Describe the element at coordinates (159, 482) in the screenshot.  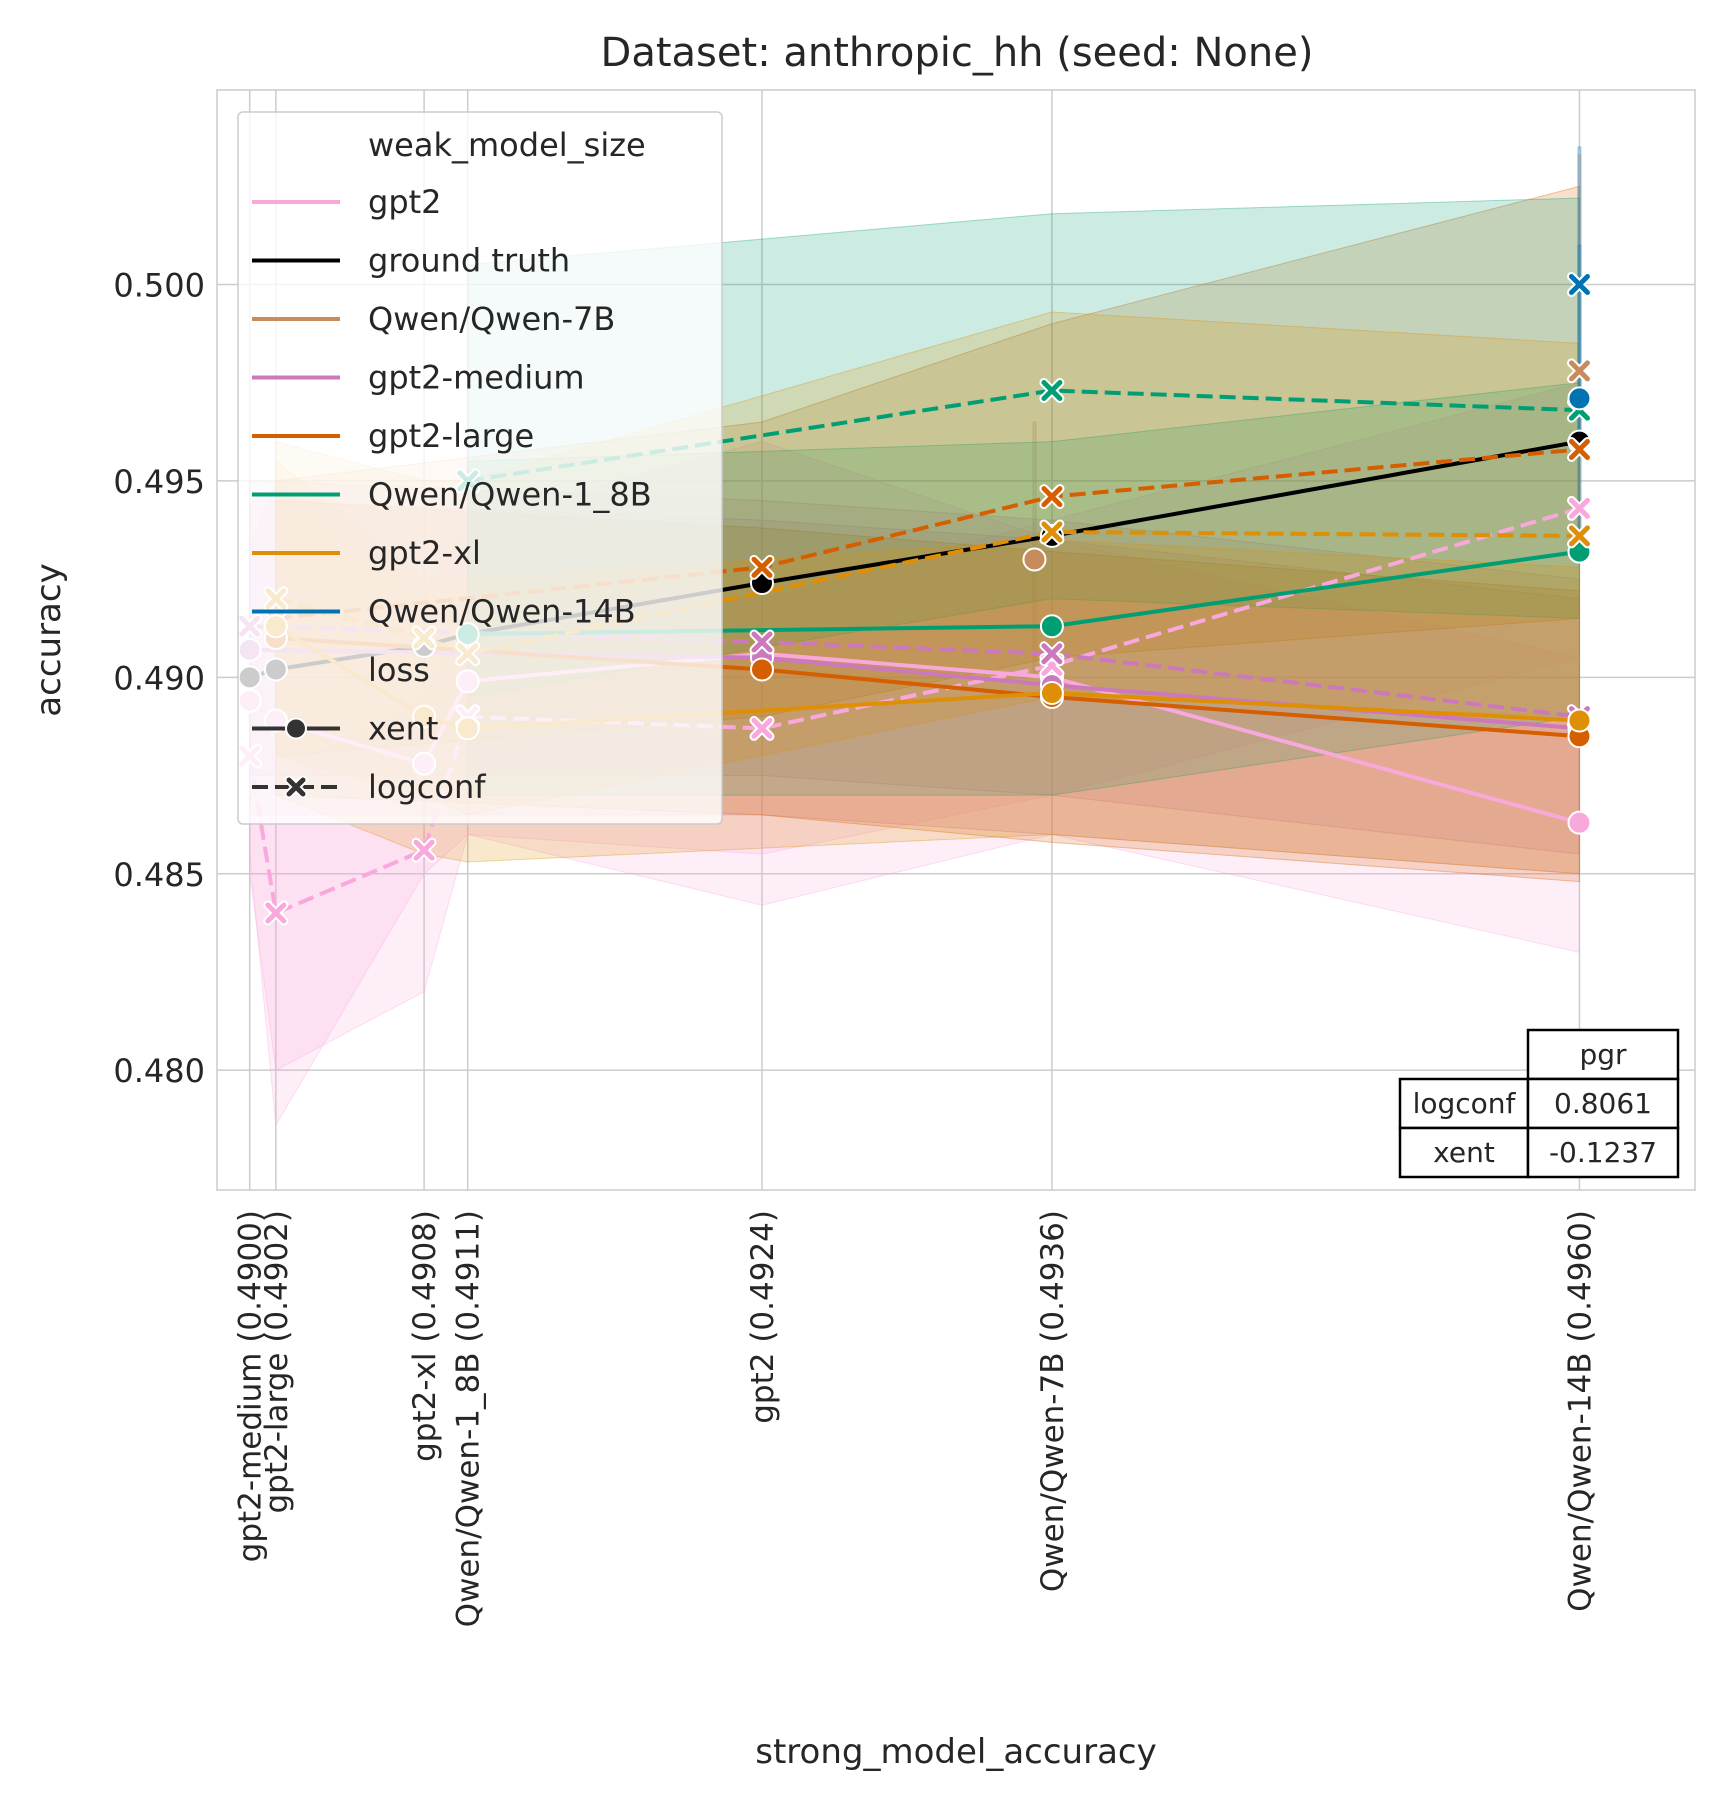
I see `y-tick-label: 0.495` at that location.